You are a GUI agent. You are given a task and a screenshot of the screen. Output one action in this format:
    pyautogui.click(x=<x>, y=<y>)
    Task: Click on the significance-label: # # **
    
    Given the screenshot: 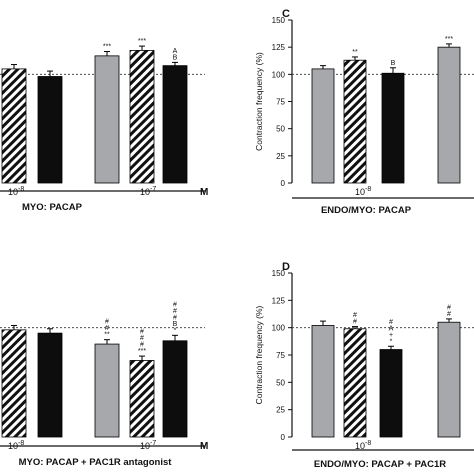 What is the action you would take?
    pyautogui.click(x=107, y=329)
    